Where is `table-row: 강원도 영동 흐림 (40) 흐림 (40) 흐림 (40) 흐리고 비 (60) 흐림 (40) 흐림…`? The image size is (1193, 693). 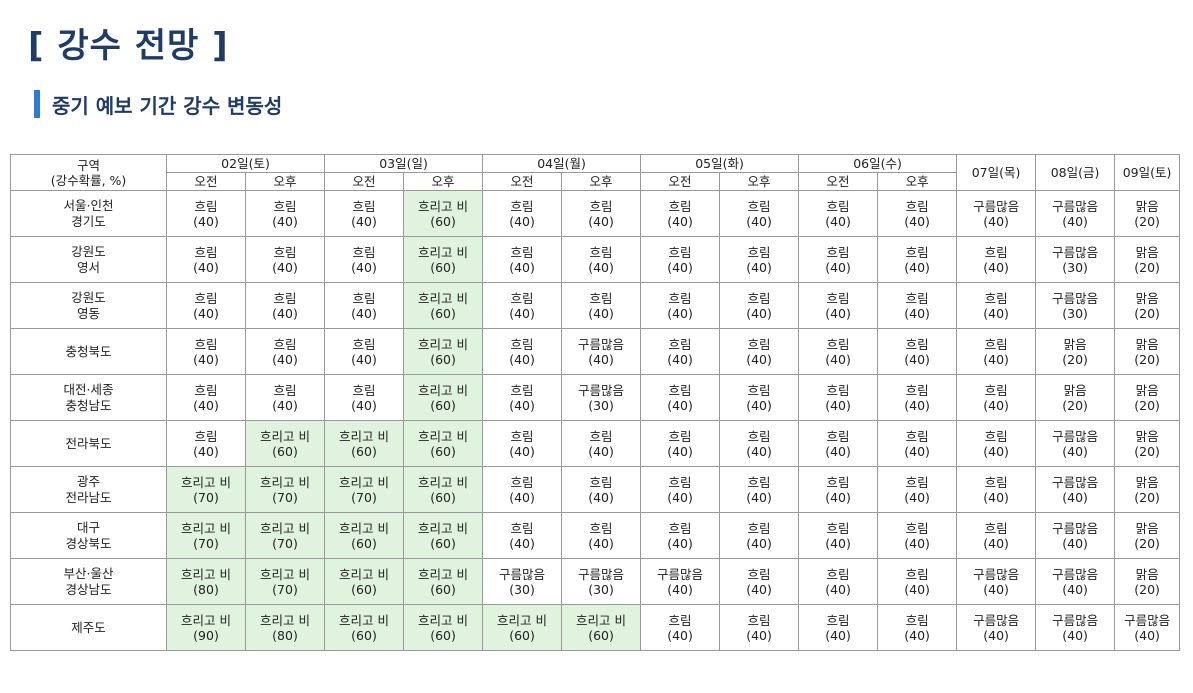 table-row: 강원도 영동 흐림 (40) 흐림 (40) 흐림 (40) 흐리고 비 (60) 흐림 (40) 흐림… is located at coordinates (595, 305).